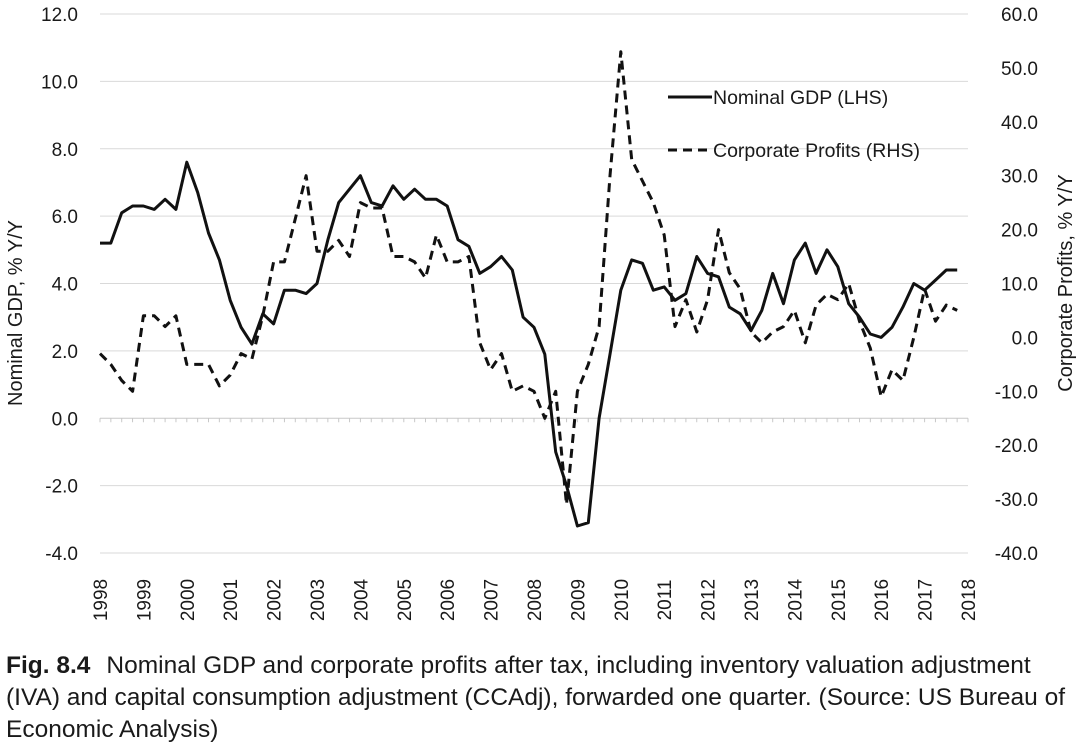 The width and height of the screenshot is (1092, 754). What do you see at coordinates (65, 352) in the screenshot?
I see `left-tick-label: 2.0` at bounding box center [65, 352].